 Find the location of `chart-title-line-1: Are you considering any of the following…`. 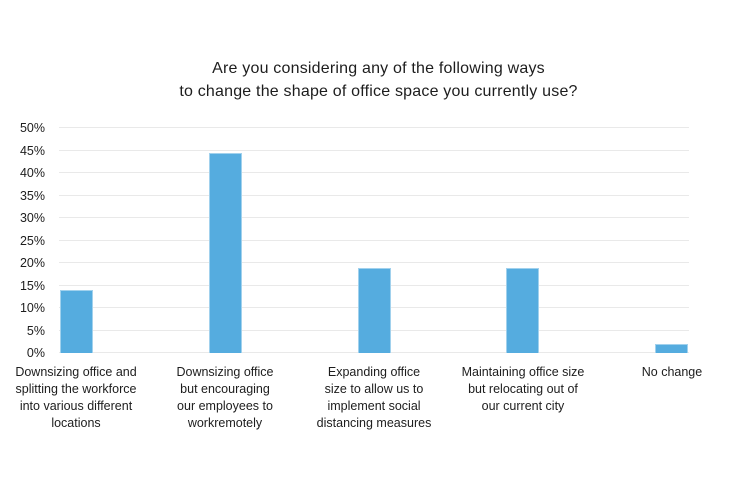

chart-title-line-1: Are you considering any of the following… is located at coordinates (378, 68).